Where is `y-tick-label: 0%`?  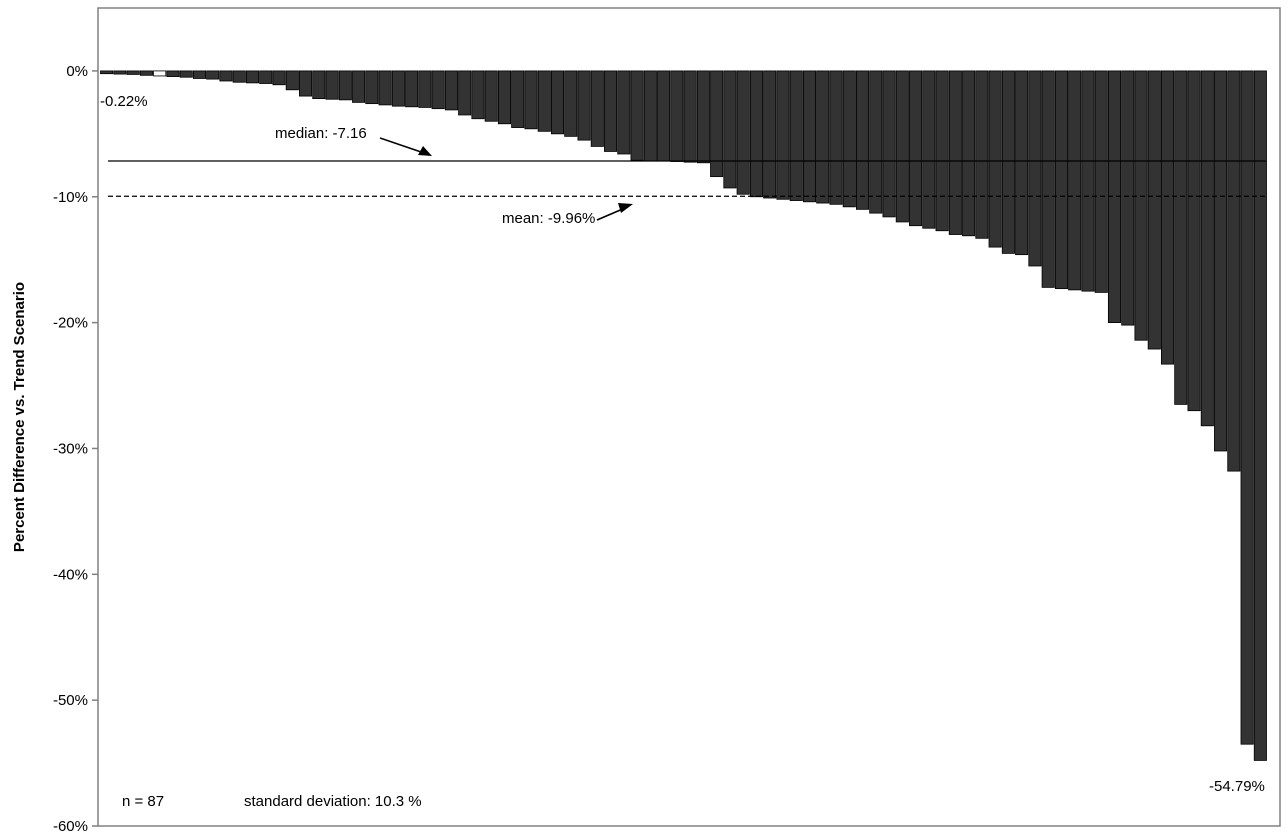 y-tick-label: 0% is located at coordinates (77, 71).